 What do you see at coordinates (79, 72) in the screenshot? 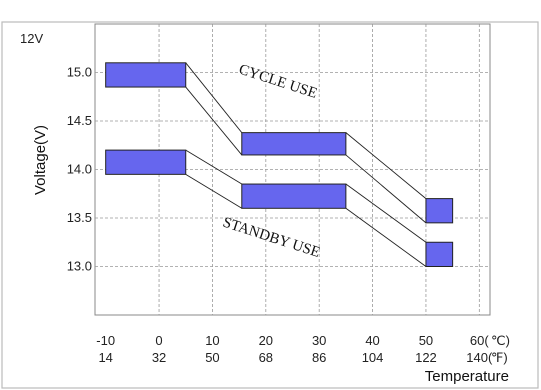
I see `y-tick-label: 15.0` at bounding box center [79, 72].